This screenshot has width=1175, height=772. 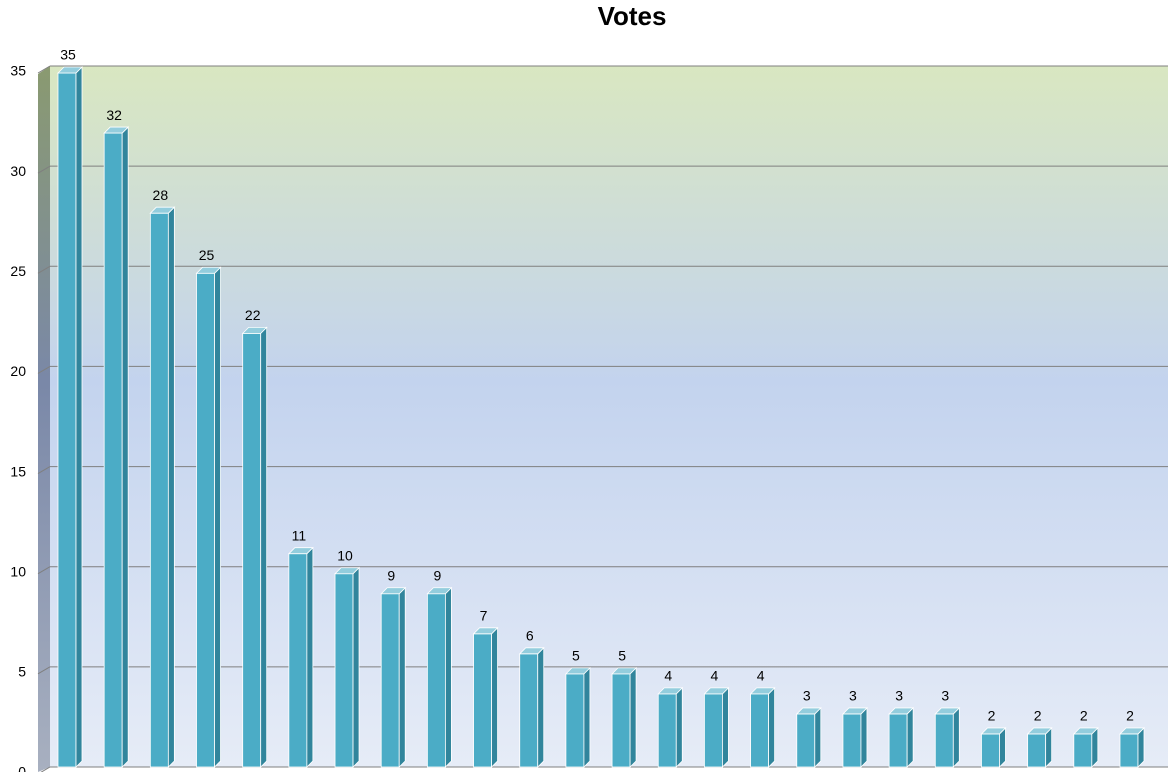 What do you see at coordinates (68, 55) in the screenshot?
I see `data-label: 35` at bounding box center [68, 55].